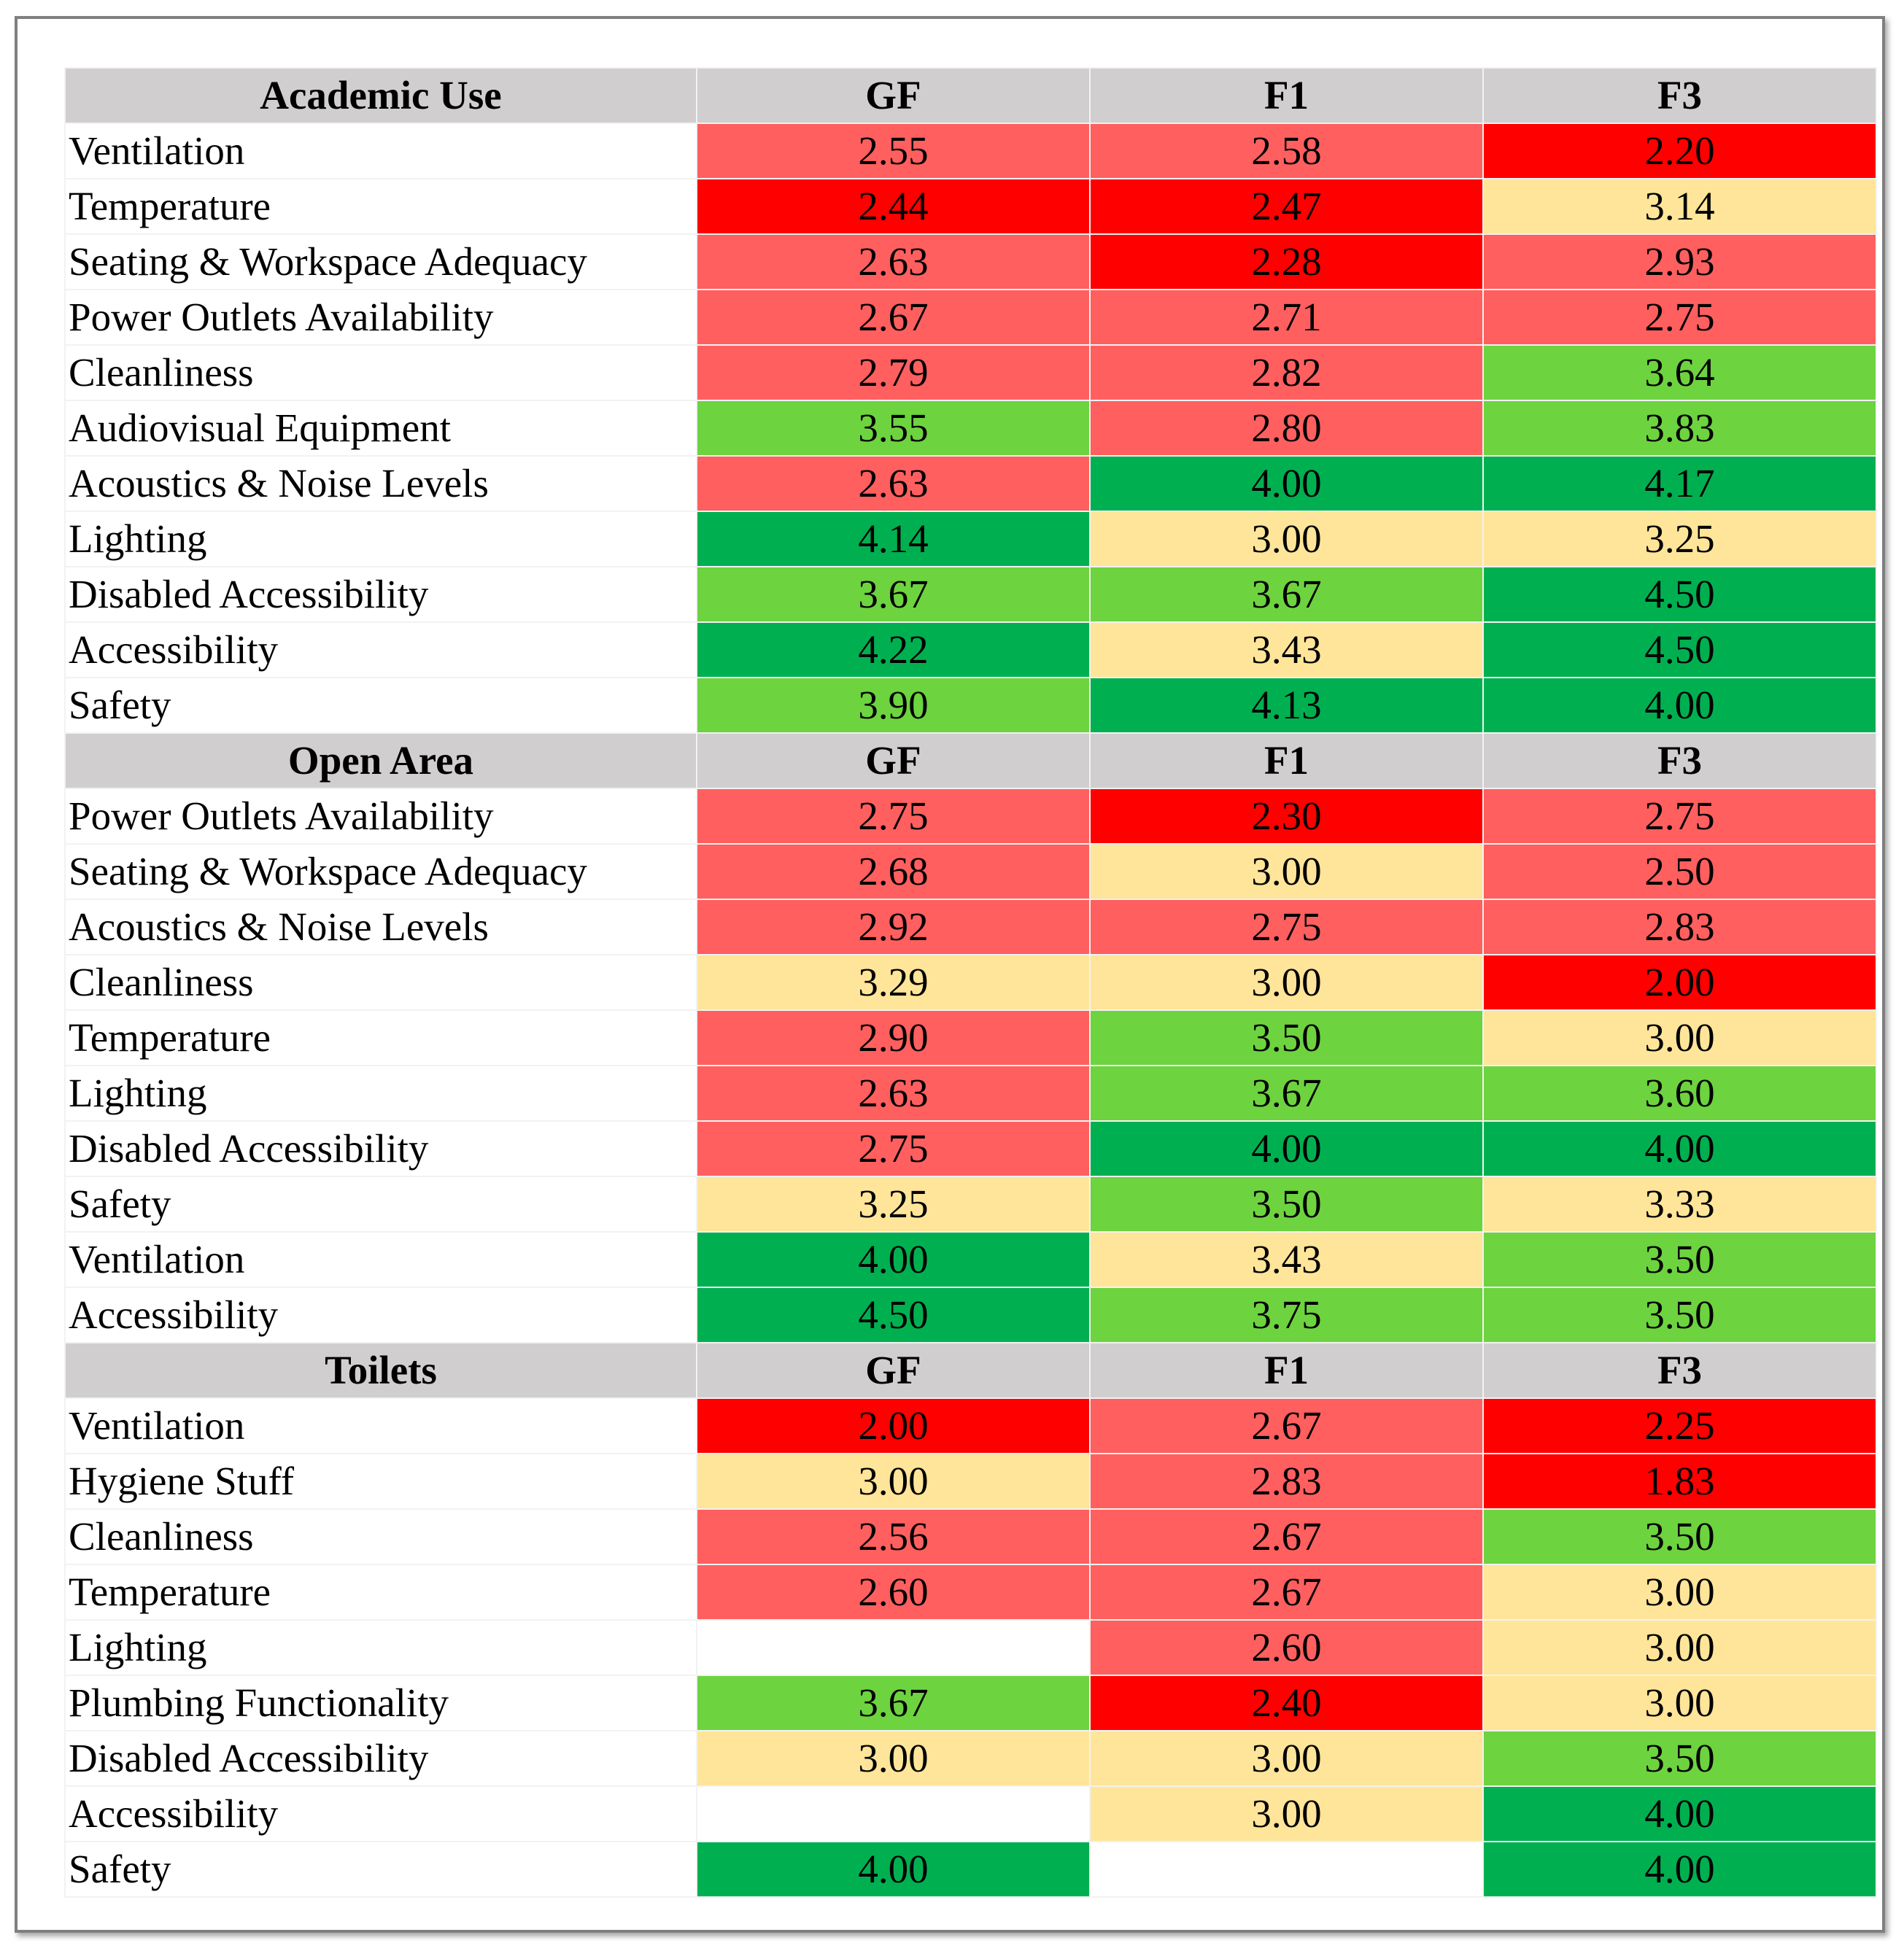 Image resolution: width=1904 pixels, height=1951 pixels. I want to click on rating-cell-f1: 2.82, so click(1287, 372).